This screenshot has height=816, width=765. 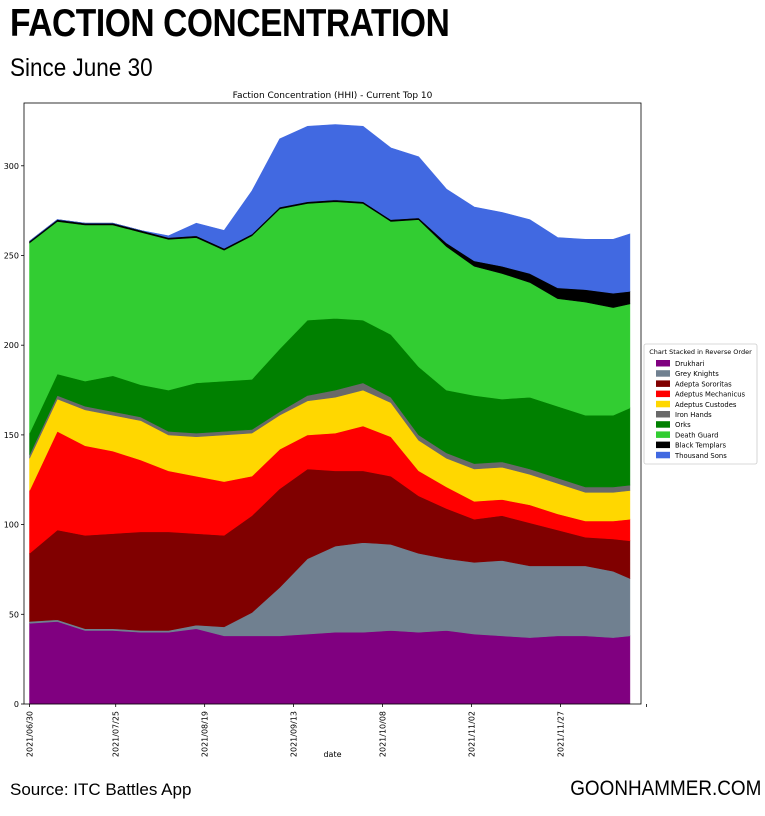 What do you see at coordinates (383, 734) in the screenshot?
I see `x-tick-label: 2021/10/08` at bounding box center [383, 734].